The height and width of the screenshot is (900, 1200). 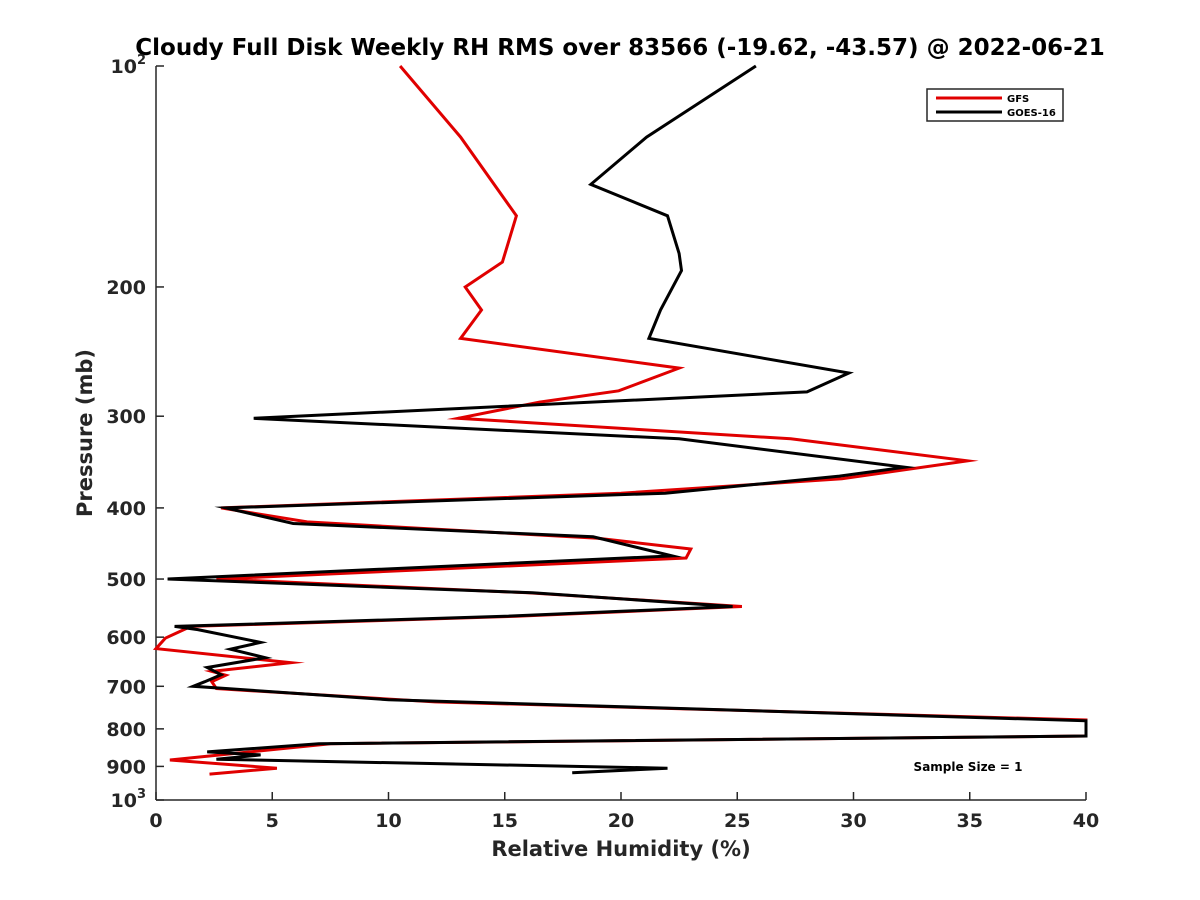 What do you see at coordinates (970, 821) in the screenshot?
I see `x-tick-label: 35` at bounding box center [970, 821].